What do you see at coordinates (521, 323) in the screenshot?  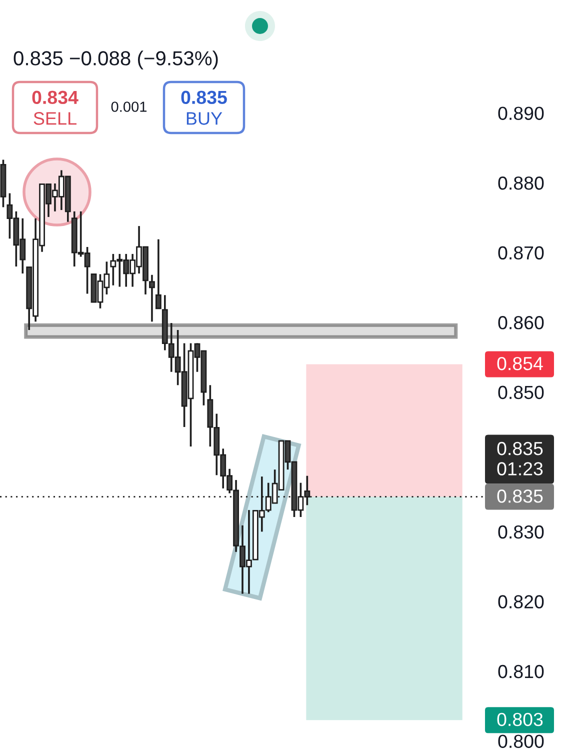 I see `y-tick-label: 0.860` at bounding box center [521, 323].